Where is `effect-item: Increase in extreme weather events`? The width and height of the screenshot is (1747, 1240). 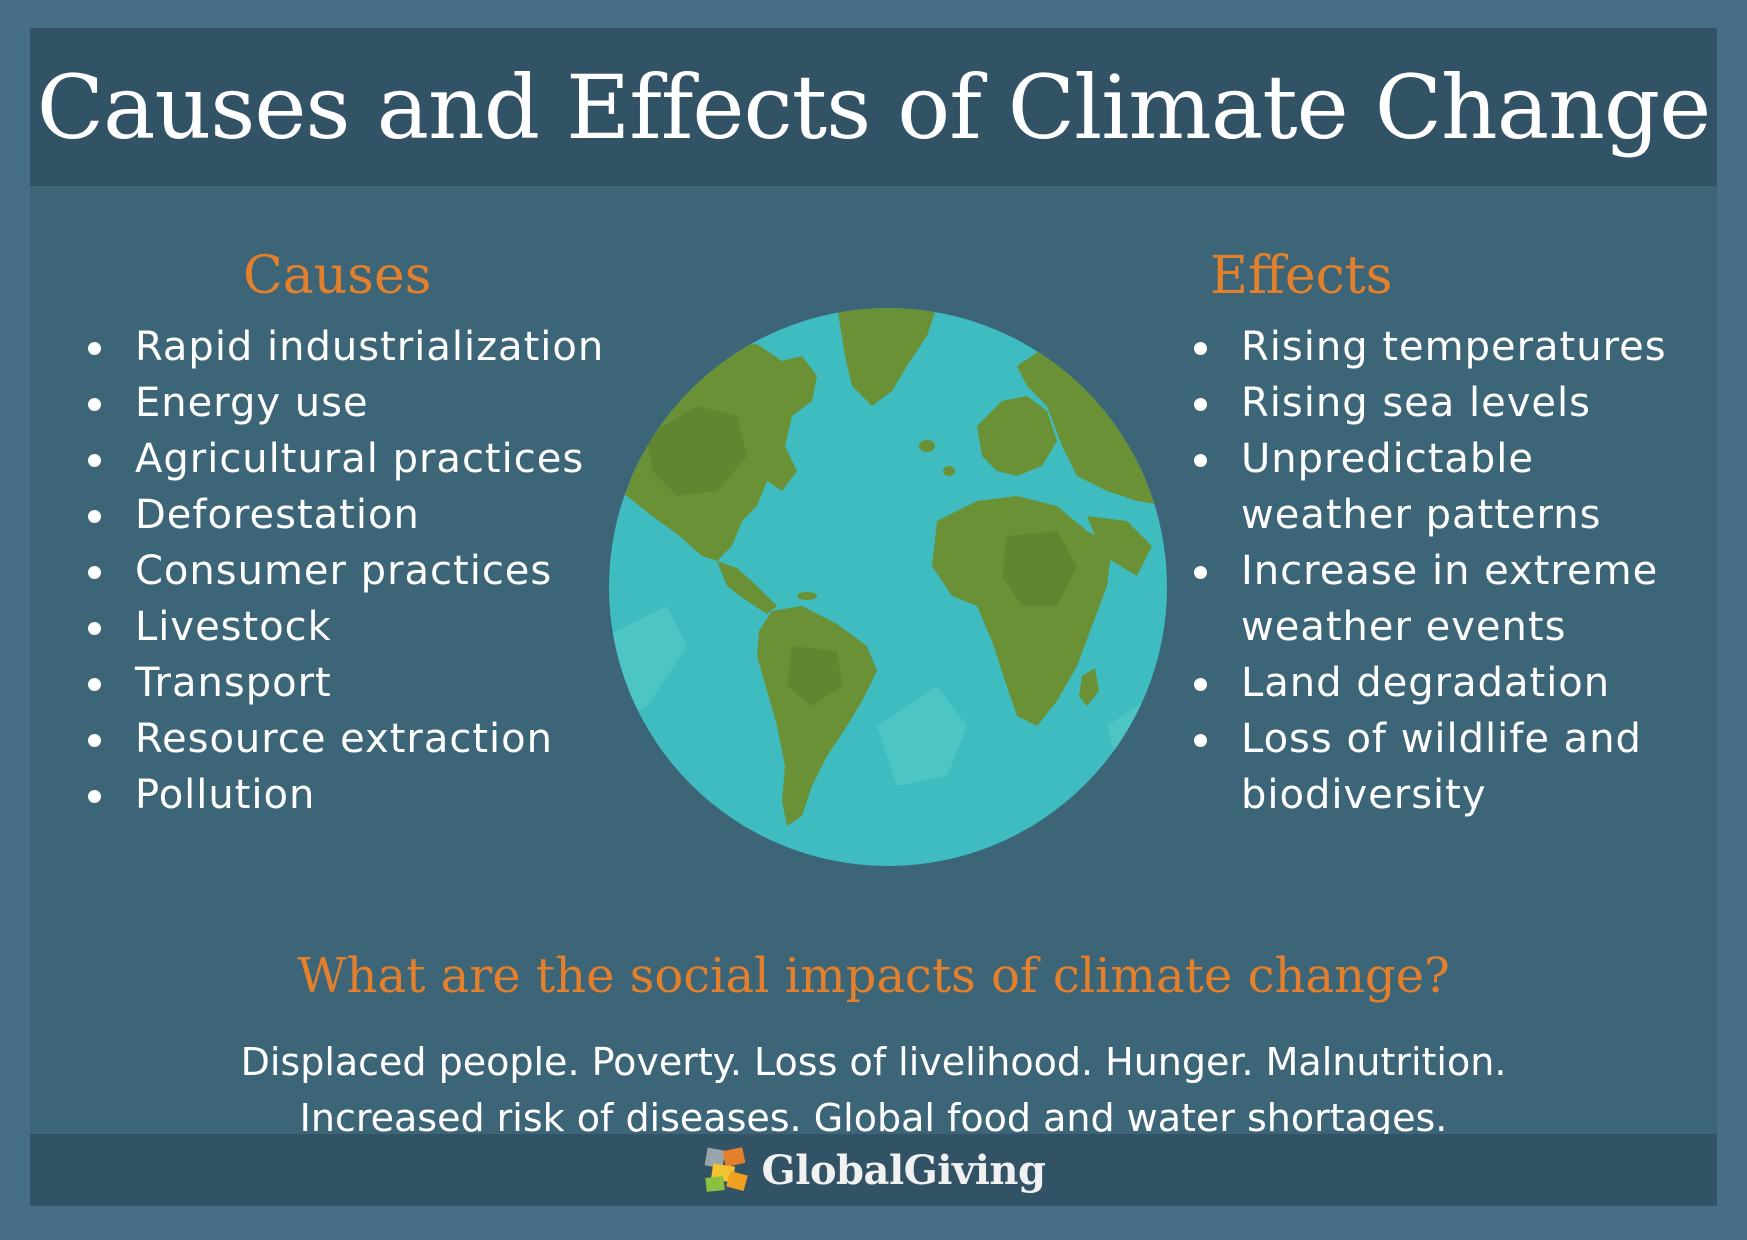 effect-item: Increase in extreme weather events is located at coordinates (1434, 599).